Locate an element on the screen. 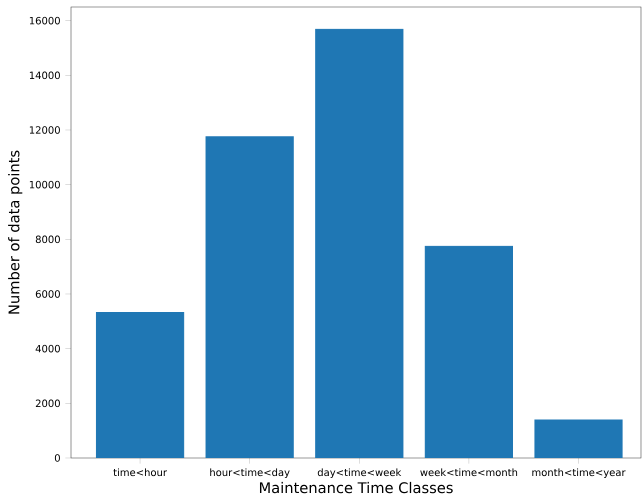 This screenshot has width=644, height=502. y-tick-label: 12000 is located at coordinates (45, 130).